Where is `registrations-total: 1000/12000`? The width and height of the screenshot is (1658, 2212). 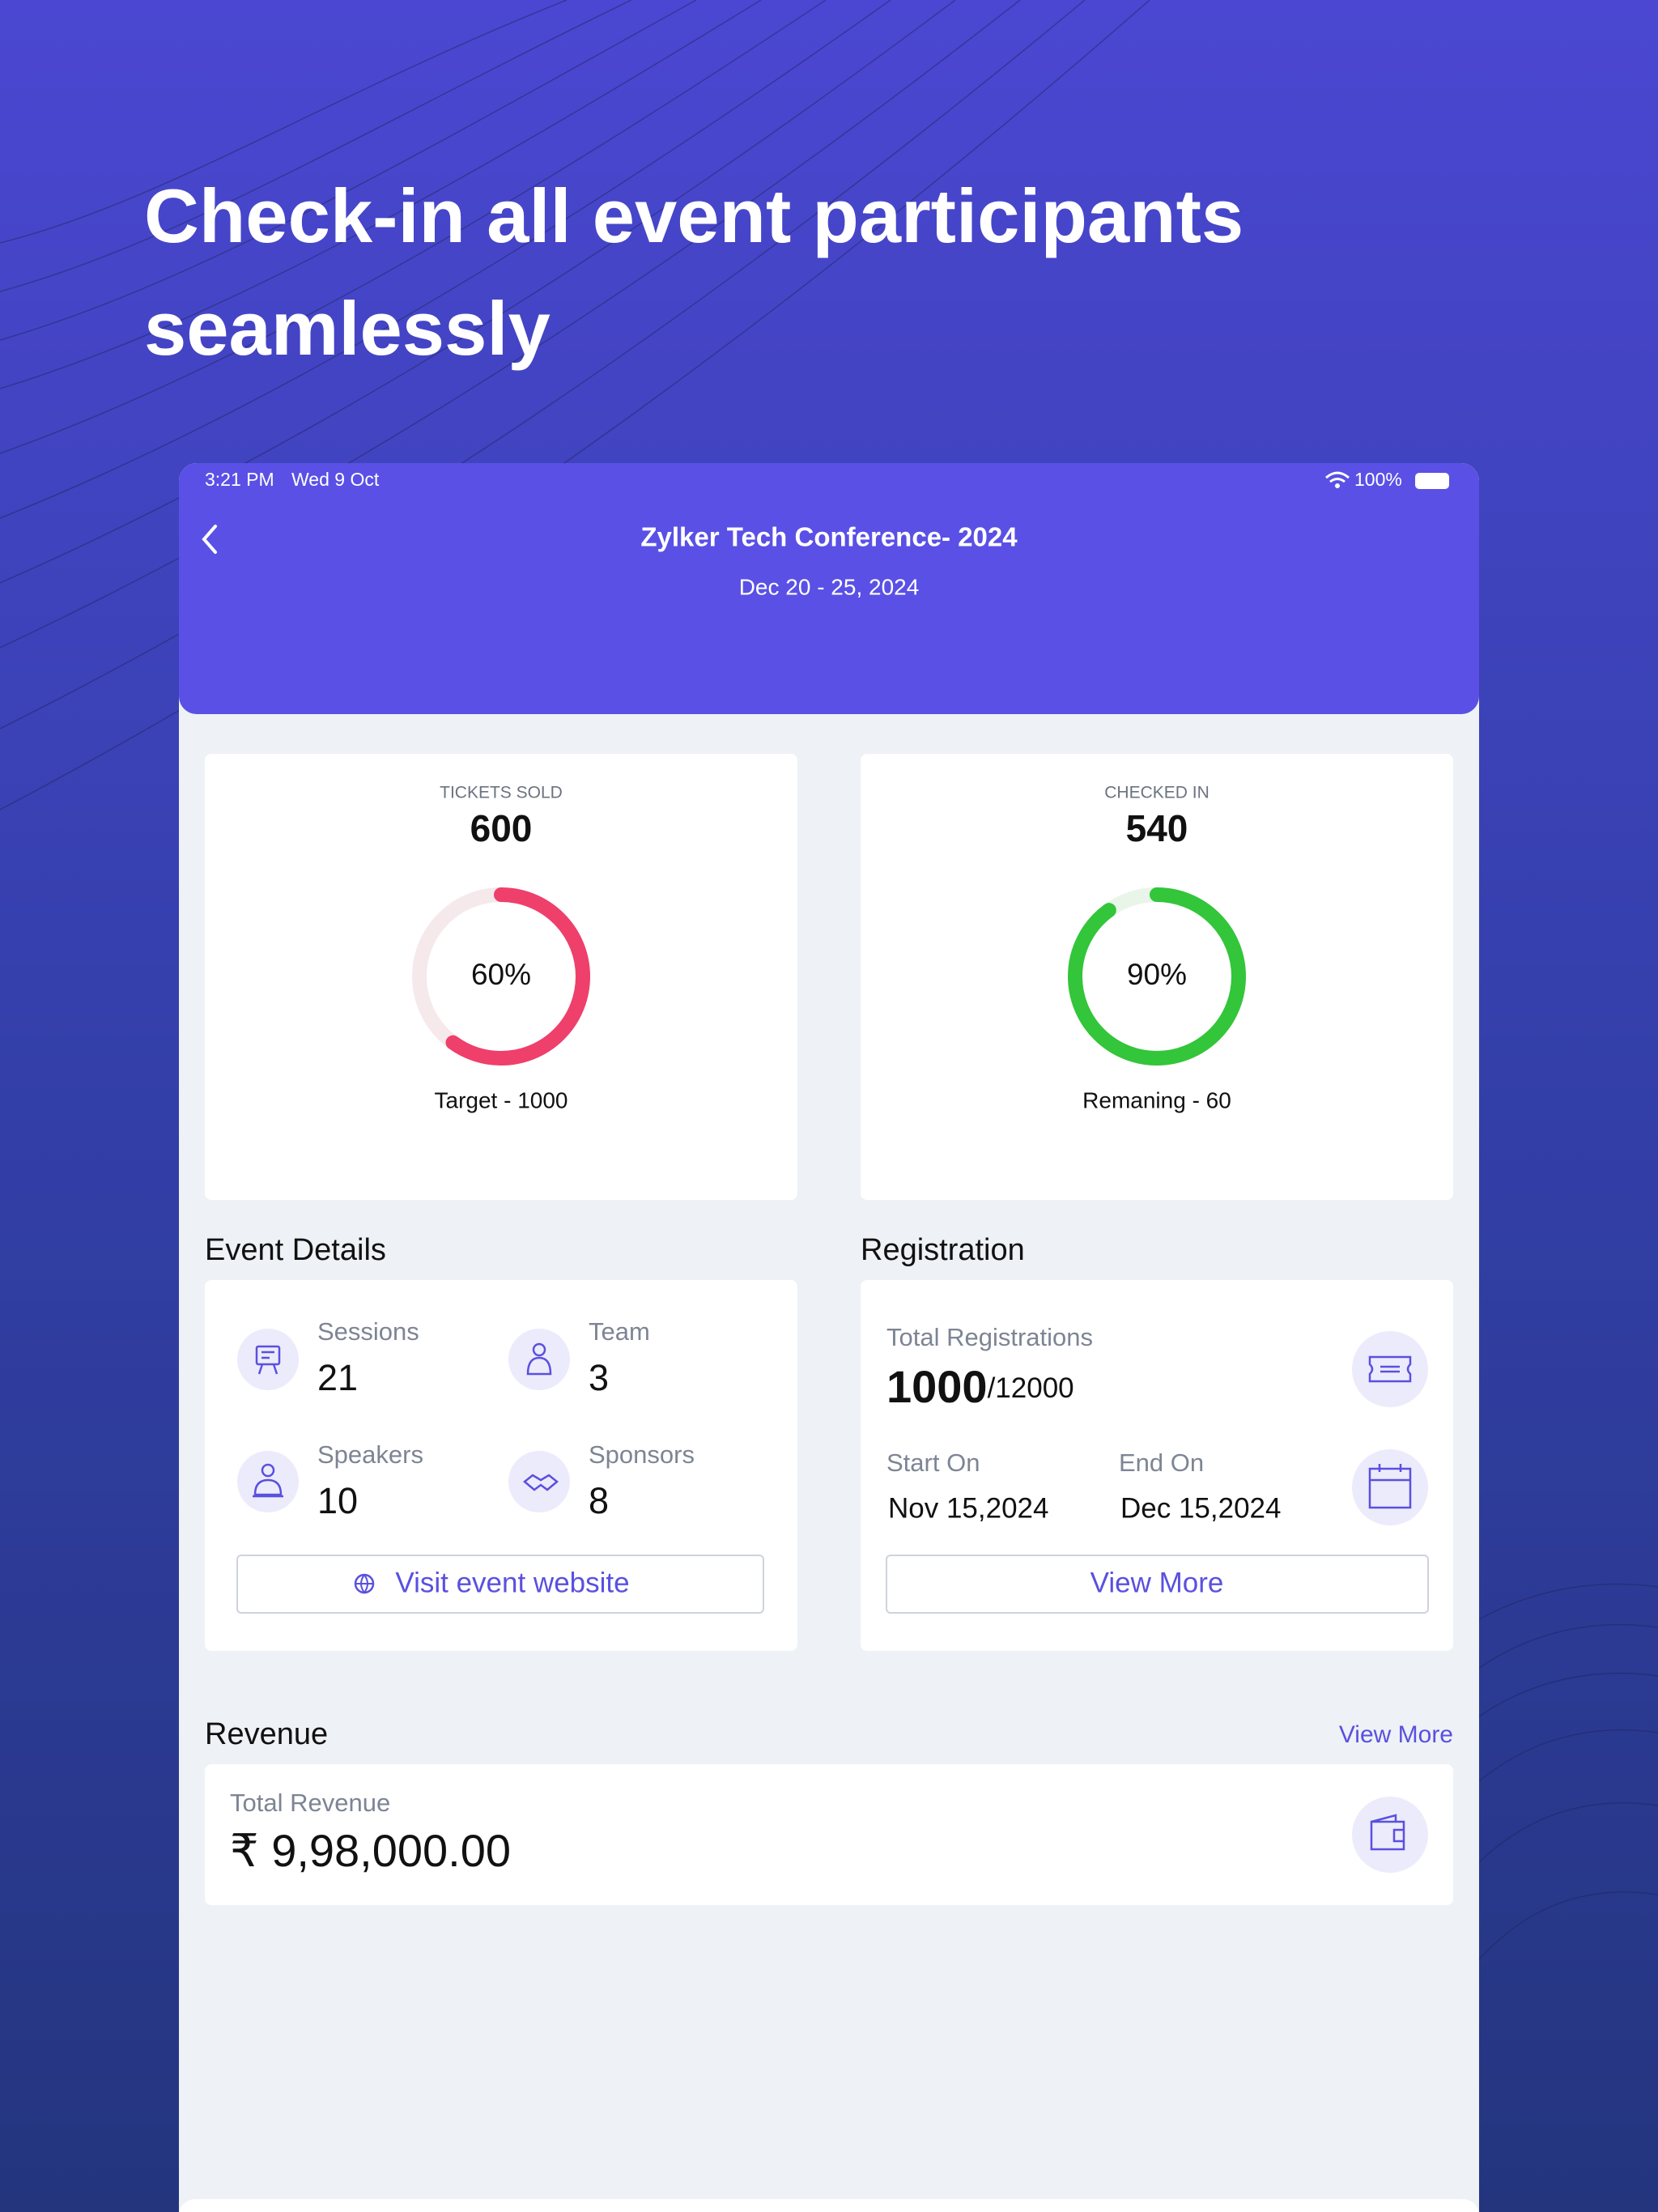
registrations-total: 1000/12000 is located at coordinates (980, 1387).